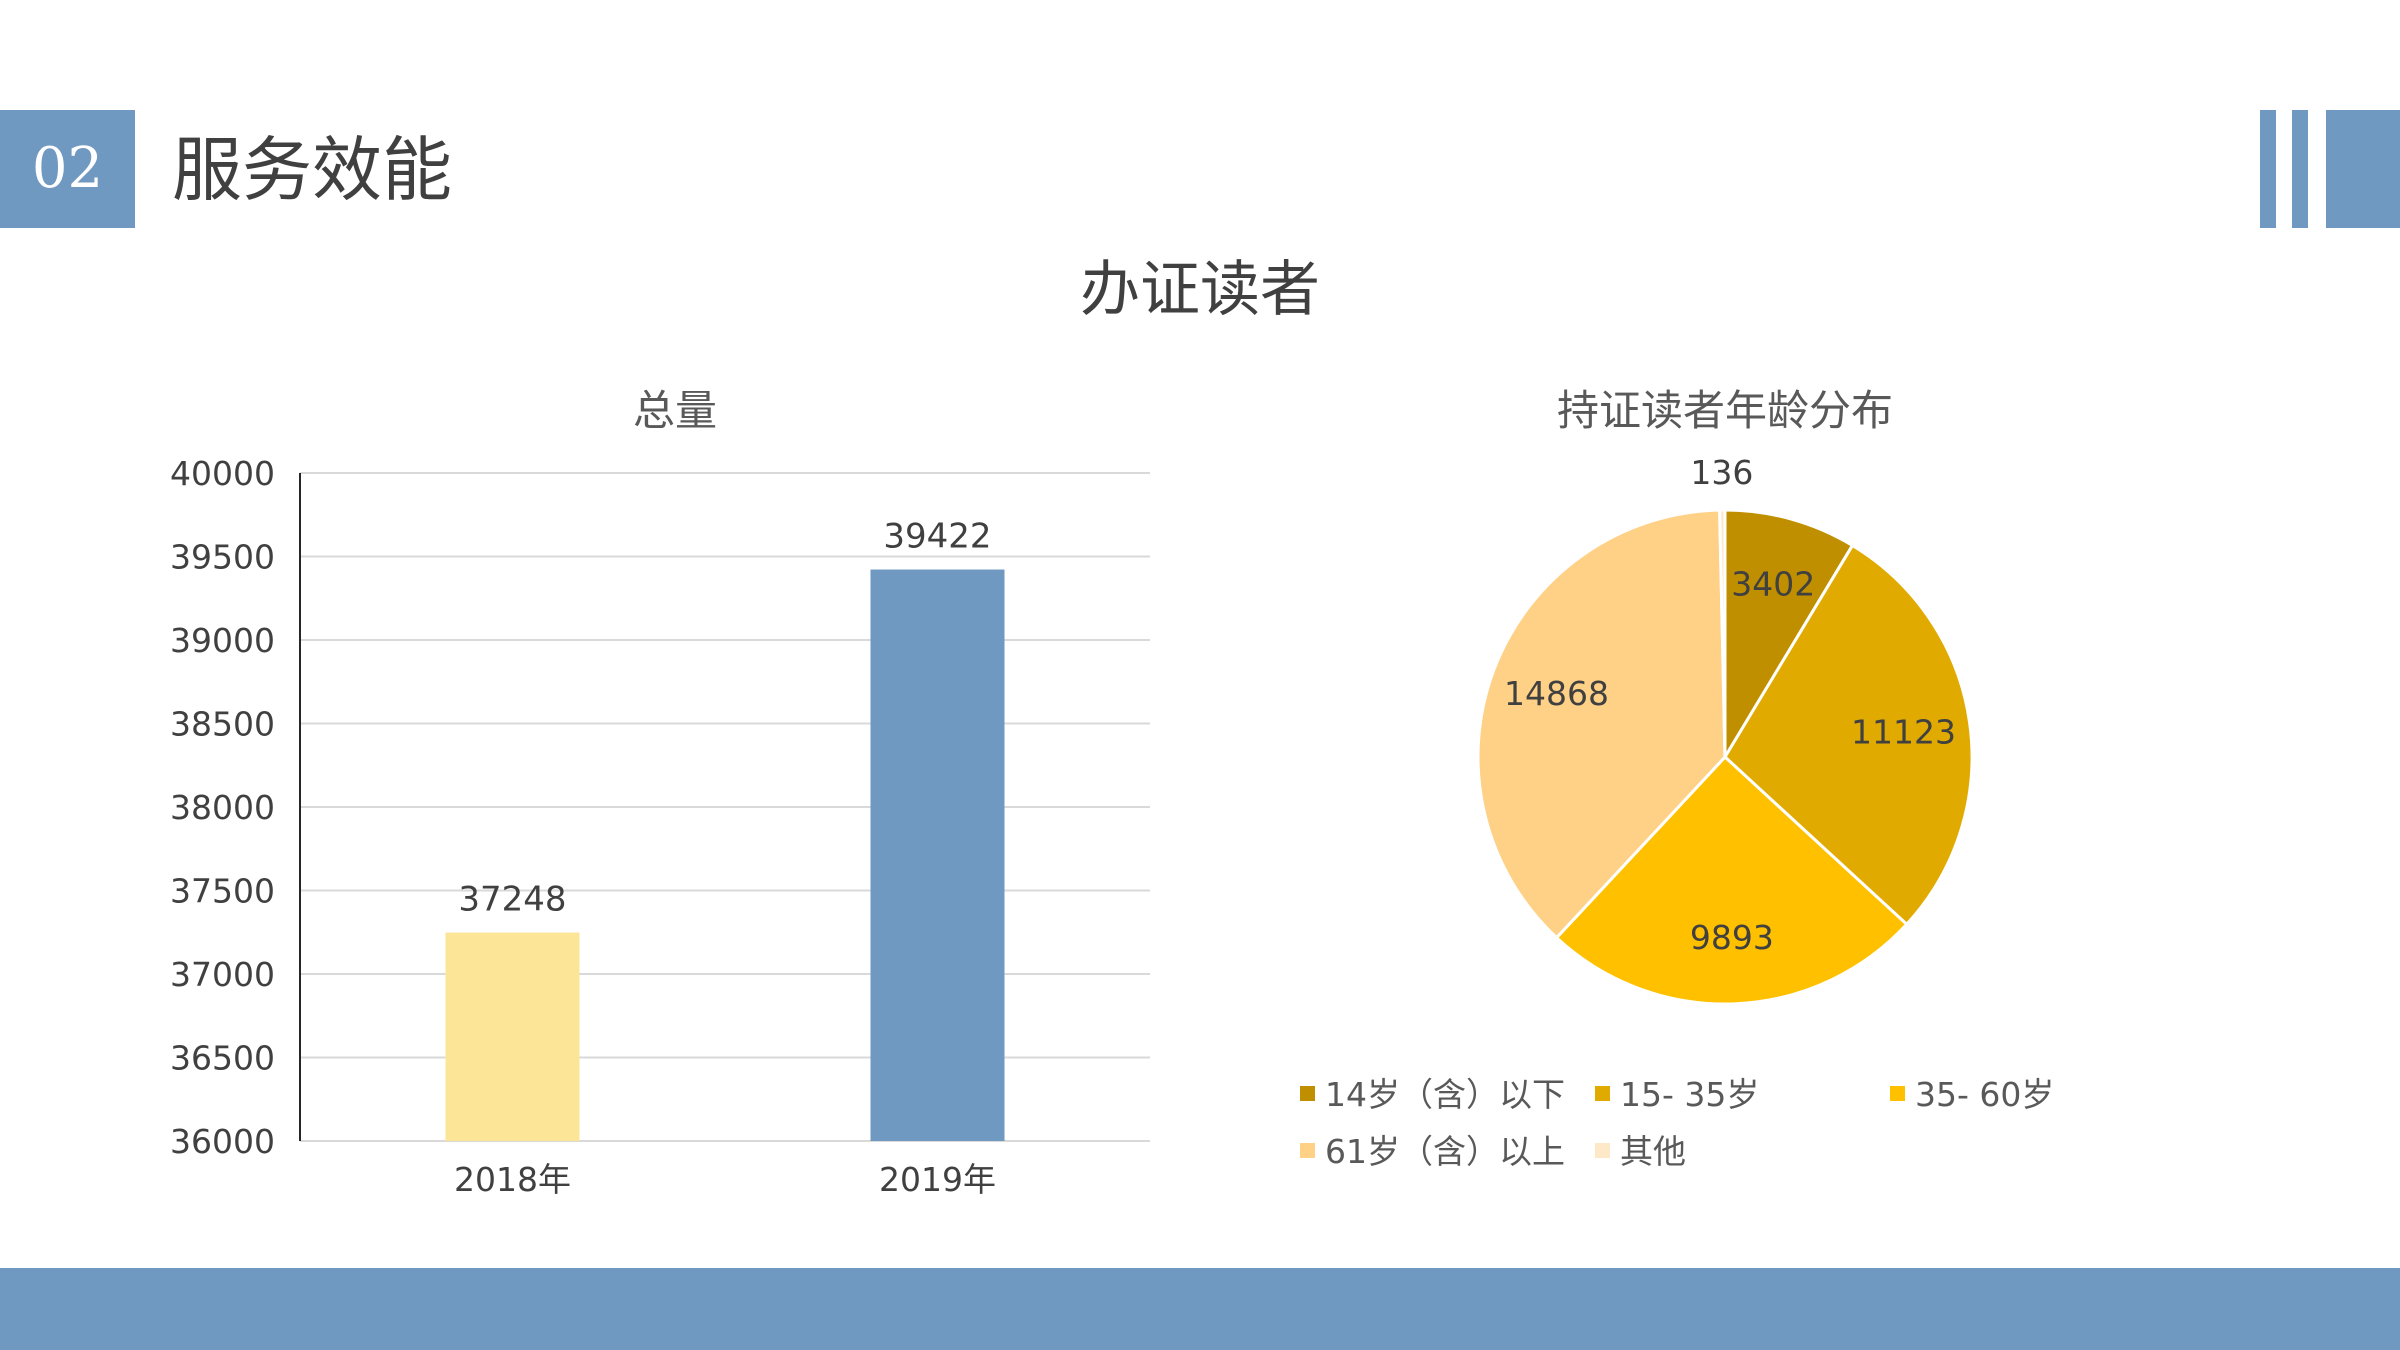  Describe the element at coordinates (312, 170) in the screenshot. I see `section-title: 服务效能` at that location.